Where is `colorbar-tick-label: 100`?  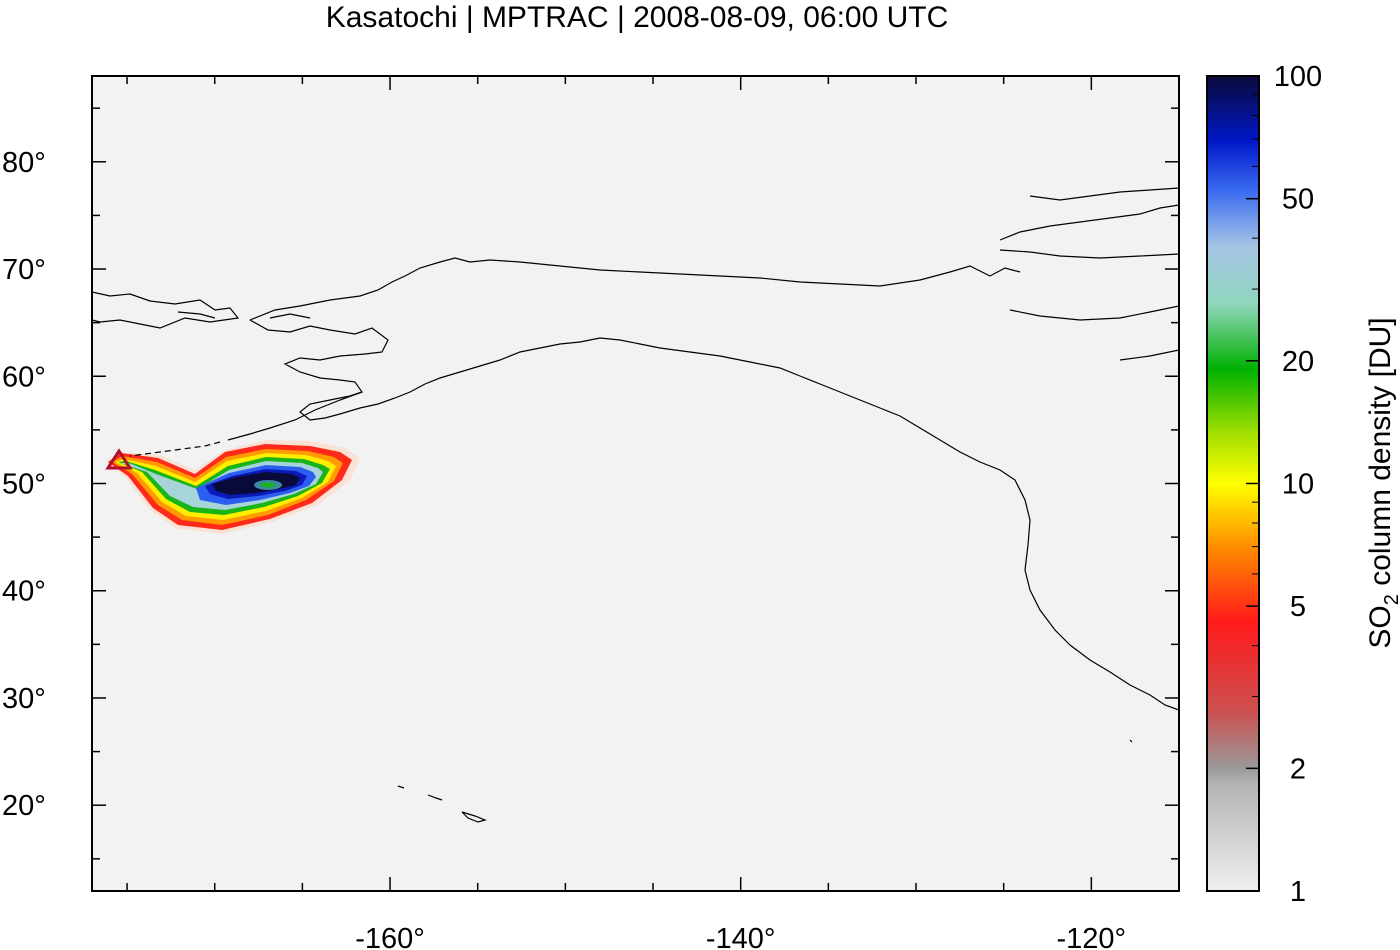
colorbar-tick-label: 100 is located at coordinates (1298, 77).